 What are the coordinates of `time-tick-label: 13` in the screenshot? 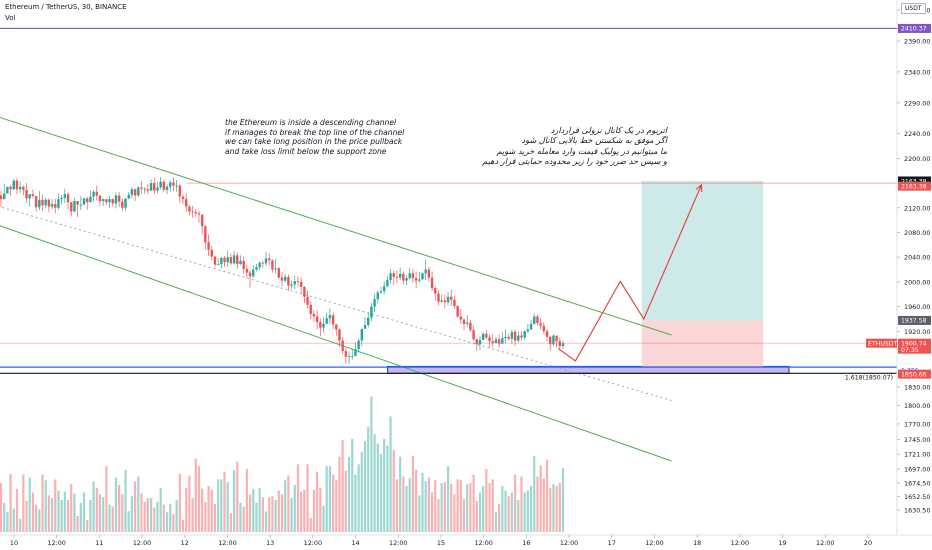 It's located at (270, 543).